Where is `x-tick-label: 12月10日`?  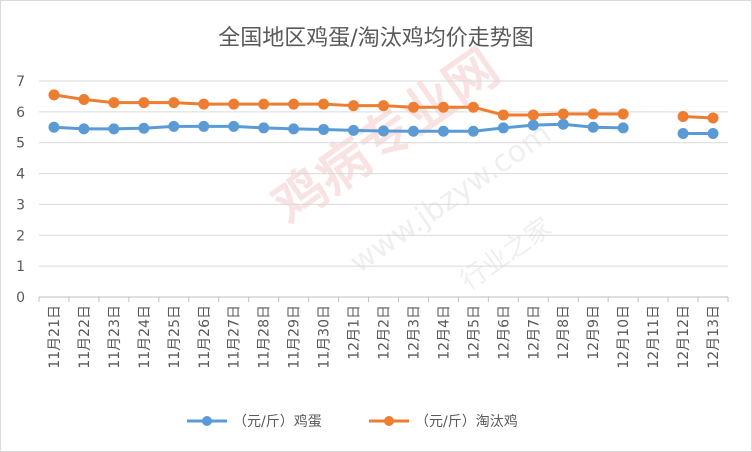 x-tick-label: 12月10日 is located at coordinates (624, 337).